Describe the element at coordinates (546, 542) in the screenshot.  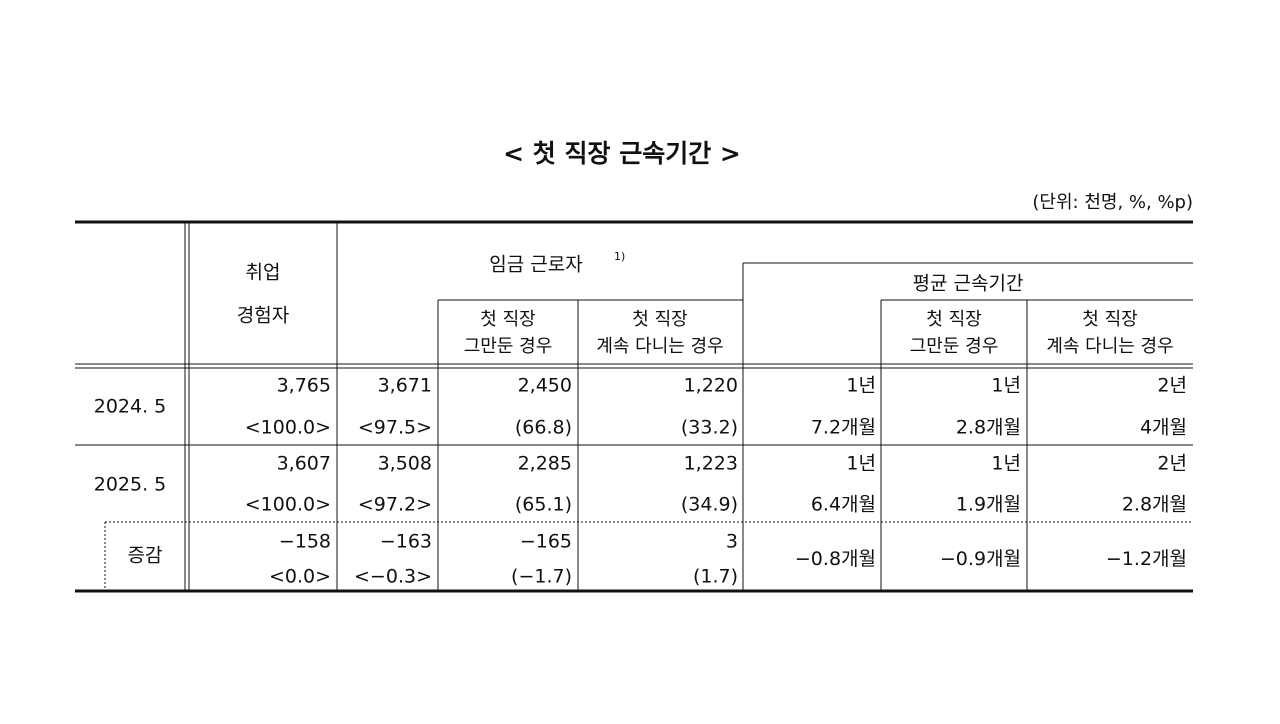
I see `cell-value: −165` at that location.